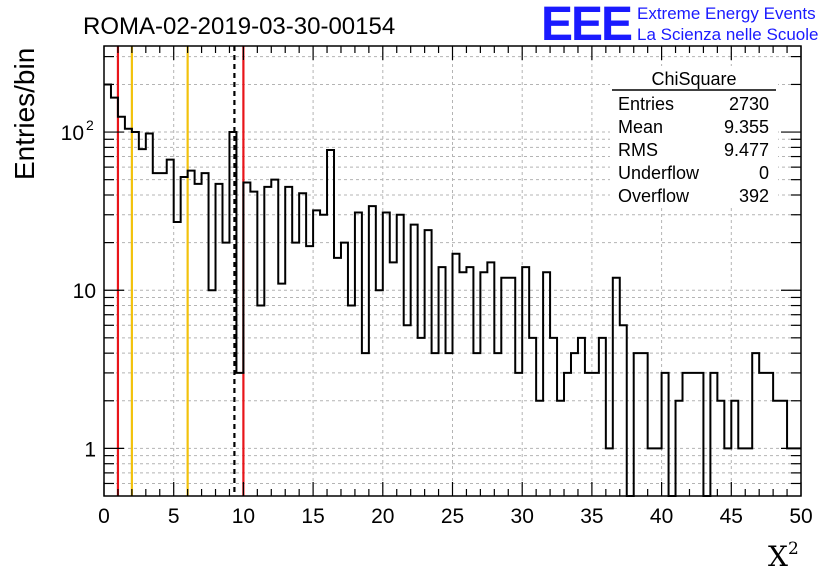  Describe the element at coordinates (640, 127) in the screenshot. I see `stats-label: Mean` at that location.